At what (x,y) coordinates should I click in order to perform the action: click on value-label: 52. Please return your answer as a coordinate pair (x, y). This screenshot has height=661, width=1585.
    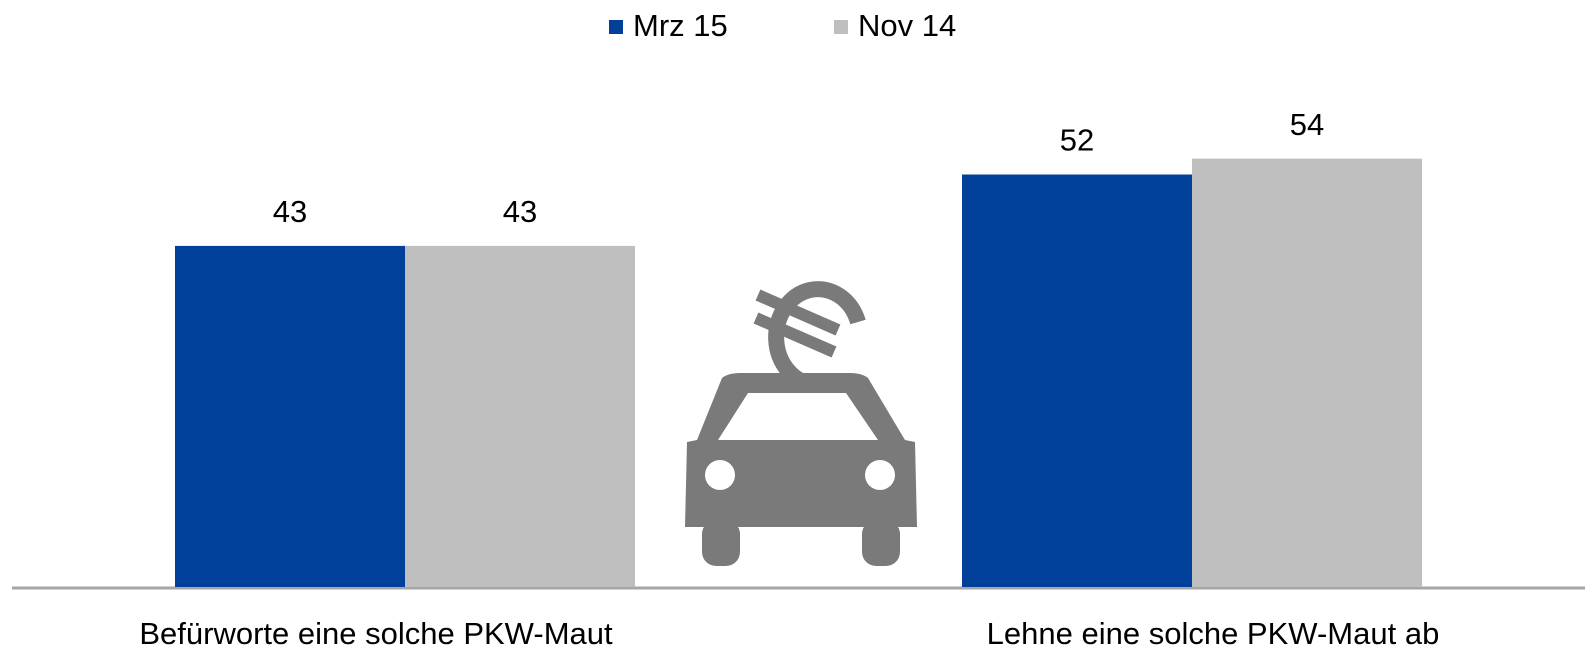
    Looking at the image, I should click on (1077, 140).